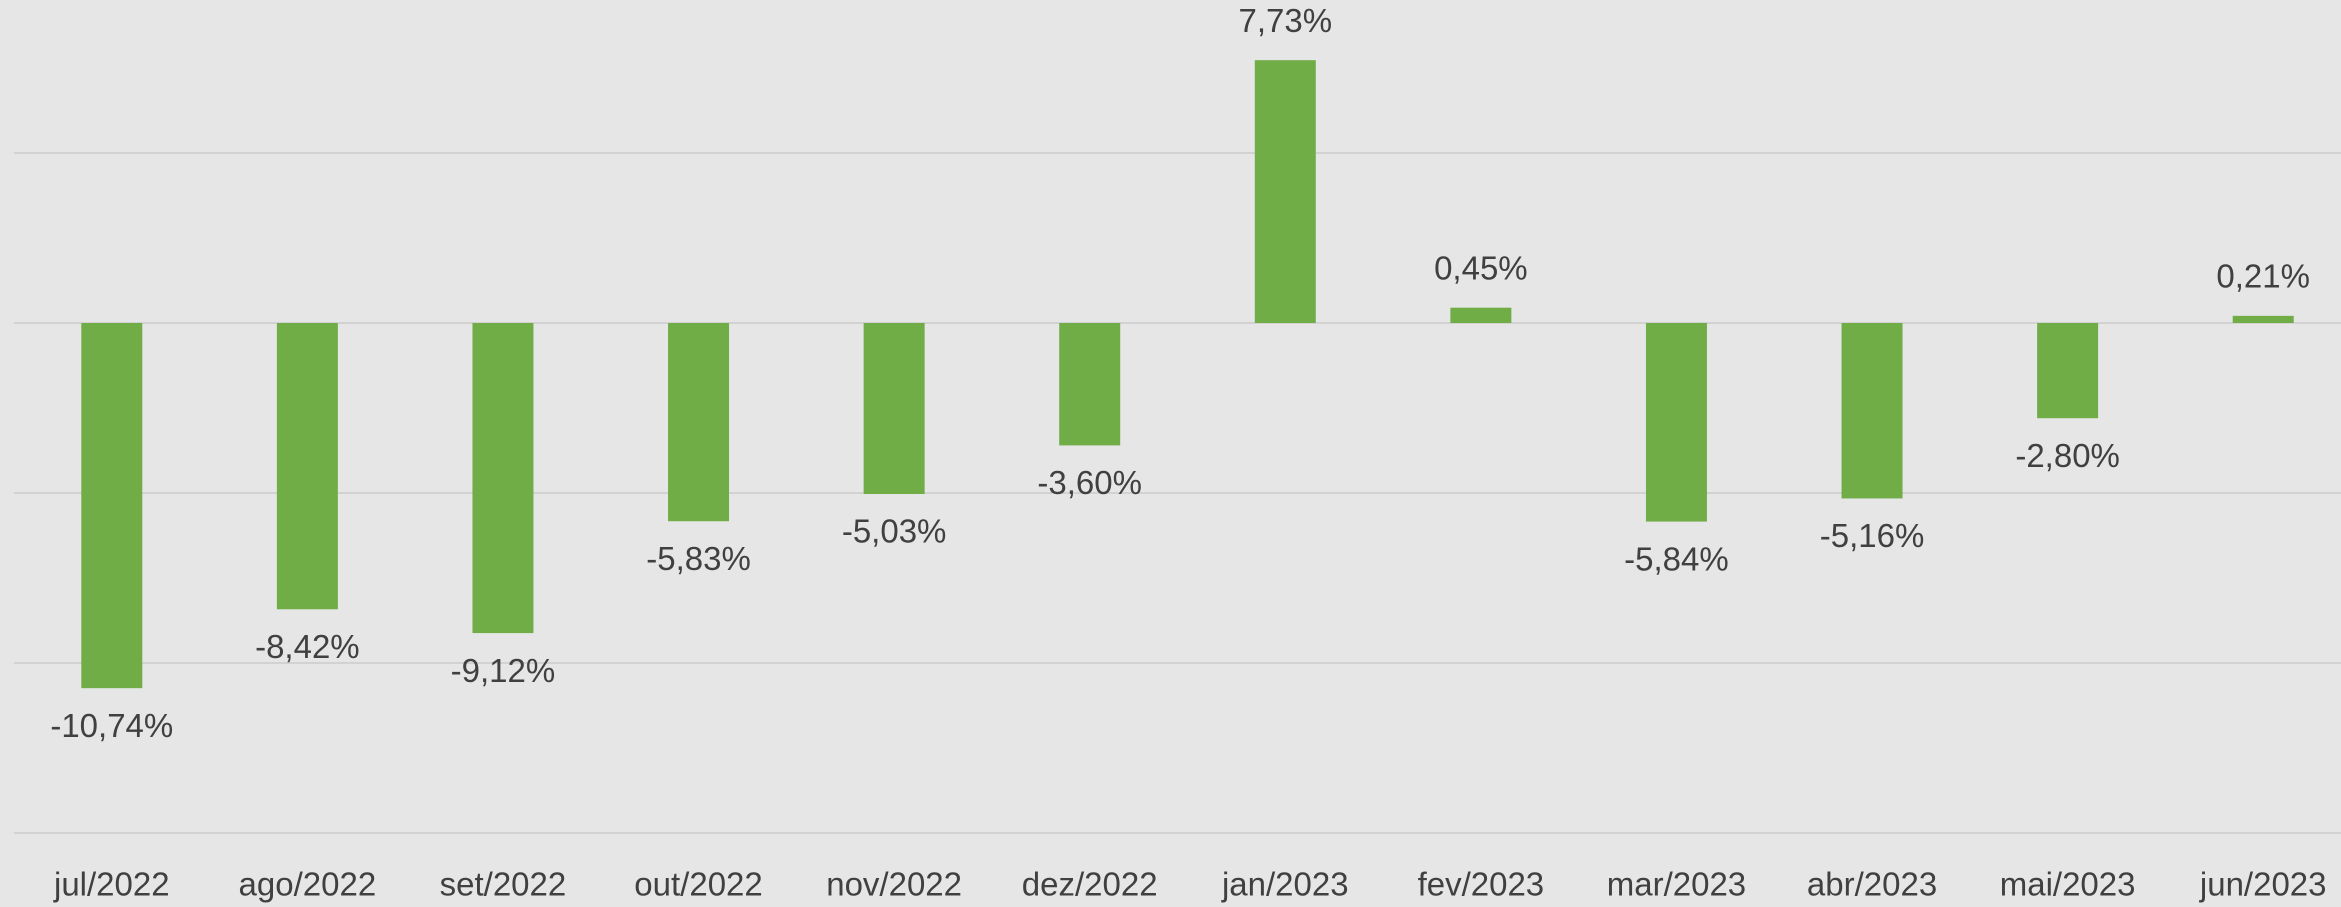 The width and height of the screenshot is (2341, 907). What do you see at coordinates (2263, 884) in the screenshot?
I see `x-tick-label: jun/2023` at bounding box center [2263, 884].